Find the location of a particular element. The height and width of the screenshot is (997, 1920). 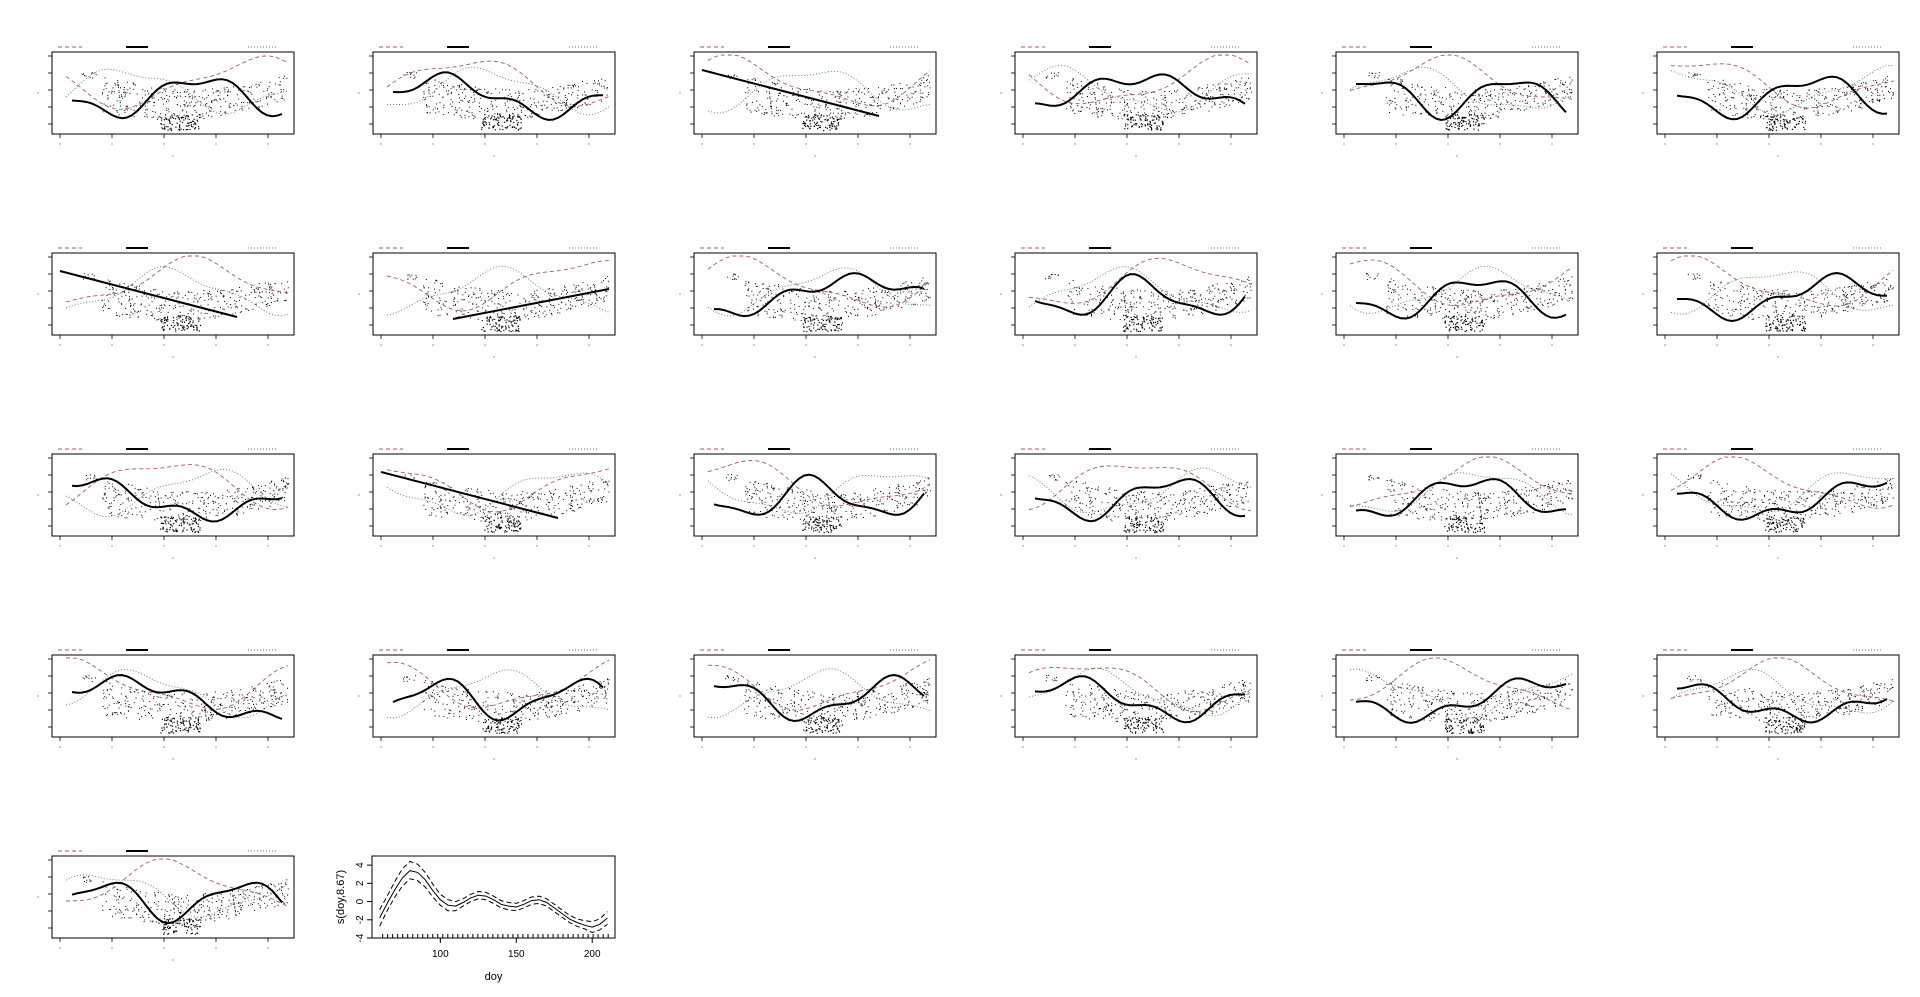

doy-x-tick-label: 100 is located at coordinates (440, 954).